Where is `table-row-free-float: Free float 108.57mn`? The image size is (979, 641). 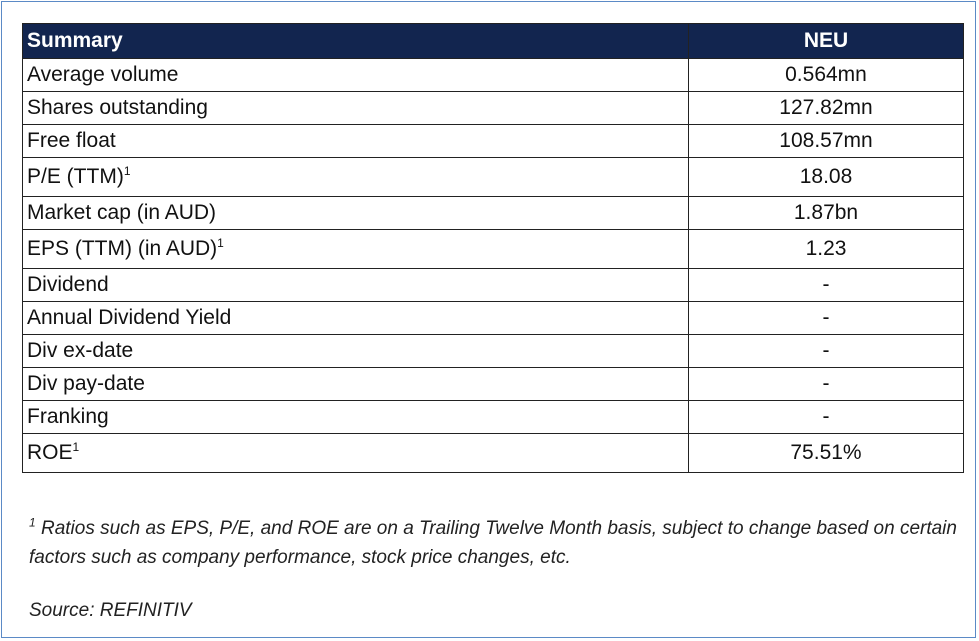
table-row-free-float: Free float 108.57mn is located at coordinates (493, 141).